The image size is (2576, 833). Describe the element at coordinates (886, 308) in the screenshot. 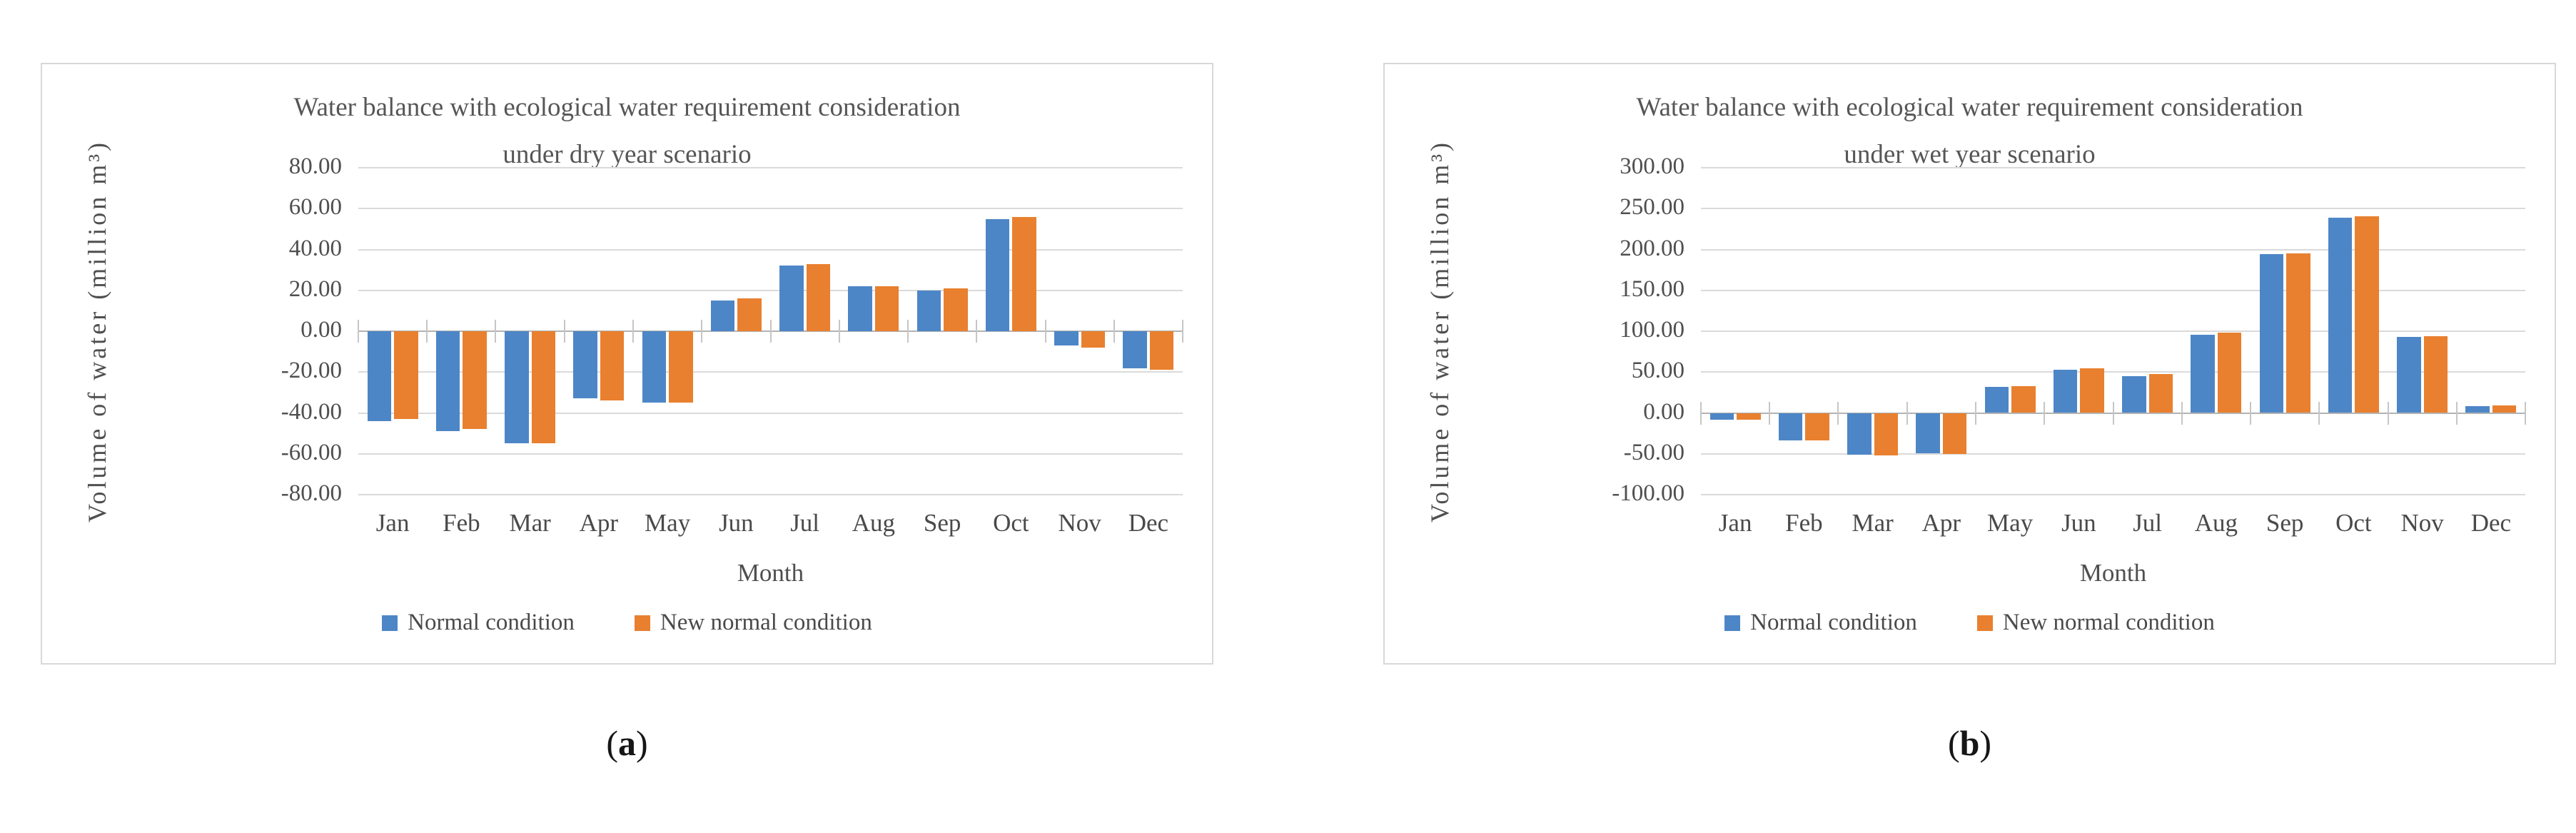

I see `bar-new-normal-condition-aug` at that location.